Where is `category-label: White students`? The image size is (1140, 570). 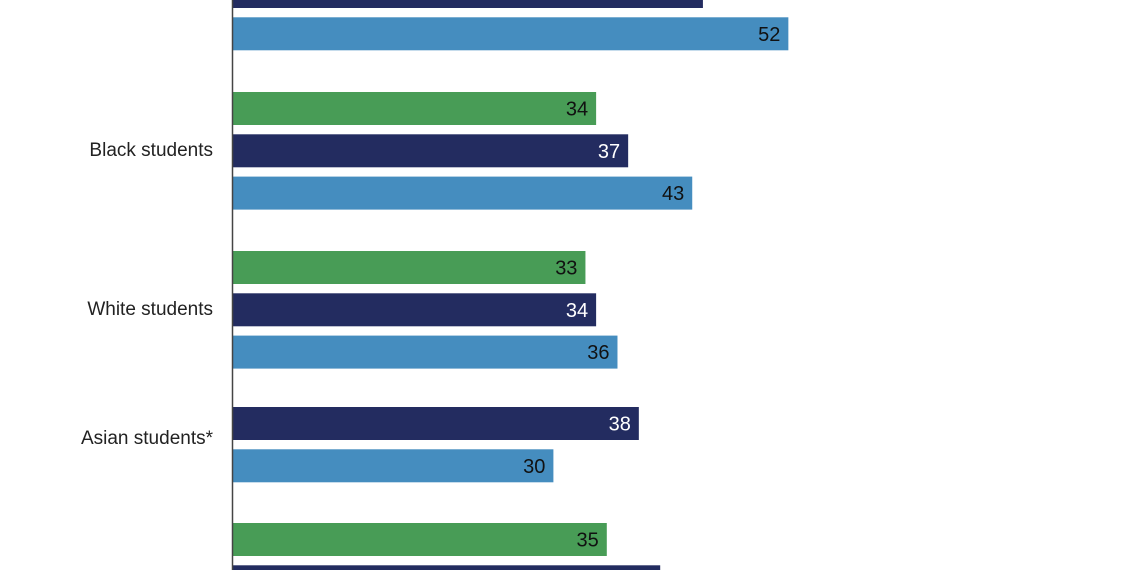 category-label: White students is located at coordinates (150, 309).